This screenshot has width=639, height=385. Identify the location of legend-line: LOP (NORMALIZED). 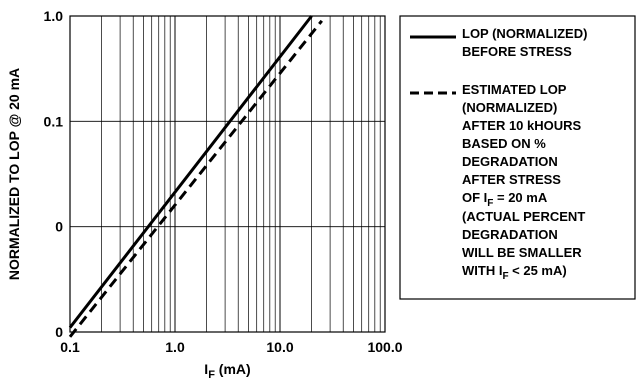
(524, 33).